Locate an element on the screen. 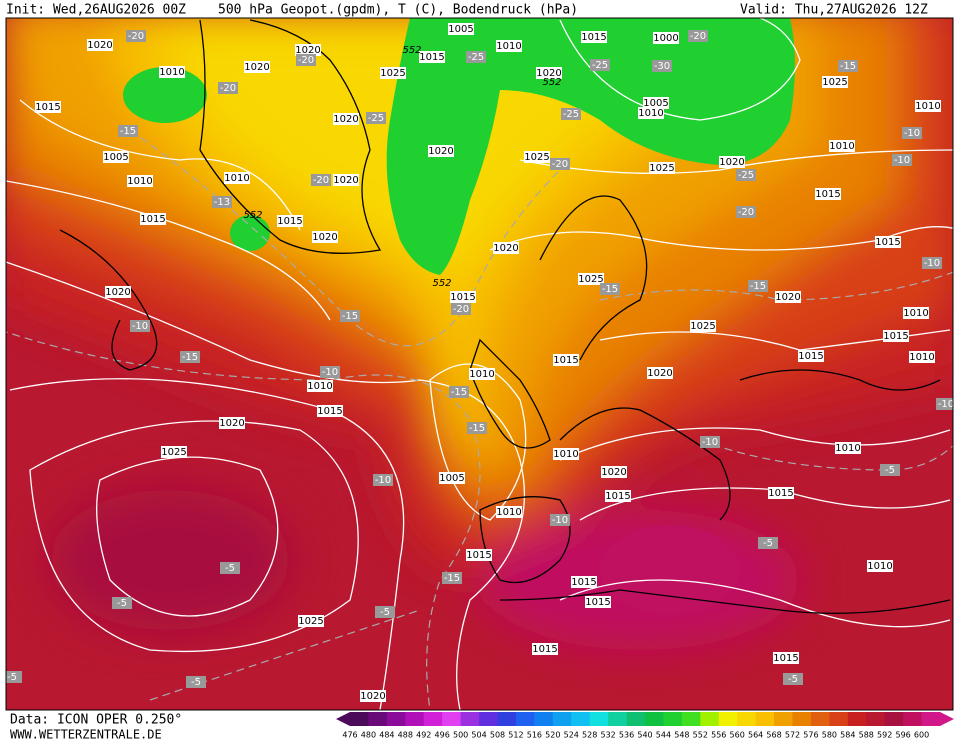 The image size is (959, 745). colorbar-label: 484 is located at coordinates (386, 735).